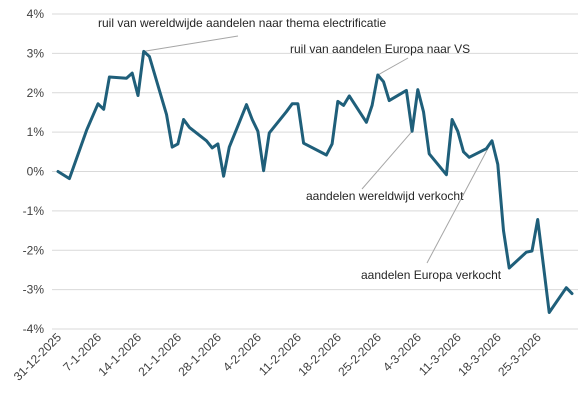  I want to click on y-axis-tick-labels: 4% 3% 2% 1% 0% -1% -2% -3% -4%, so click(34, 171).